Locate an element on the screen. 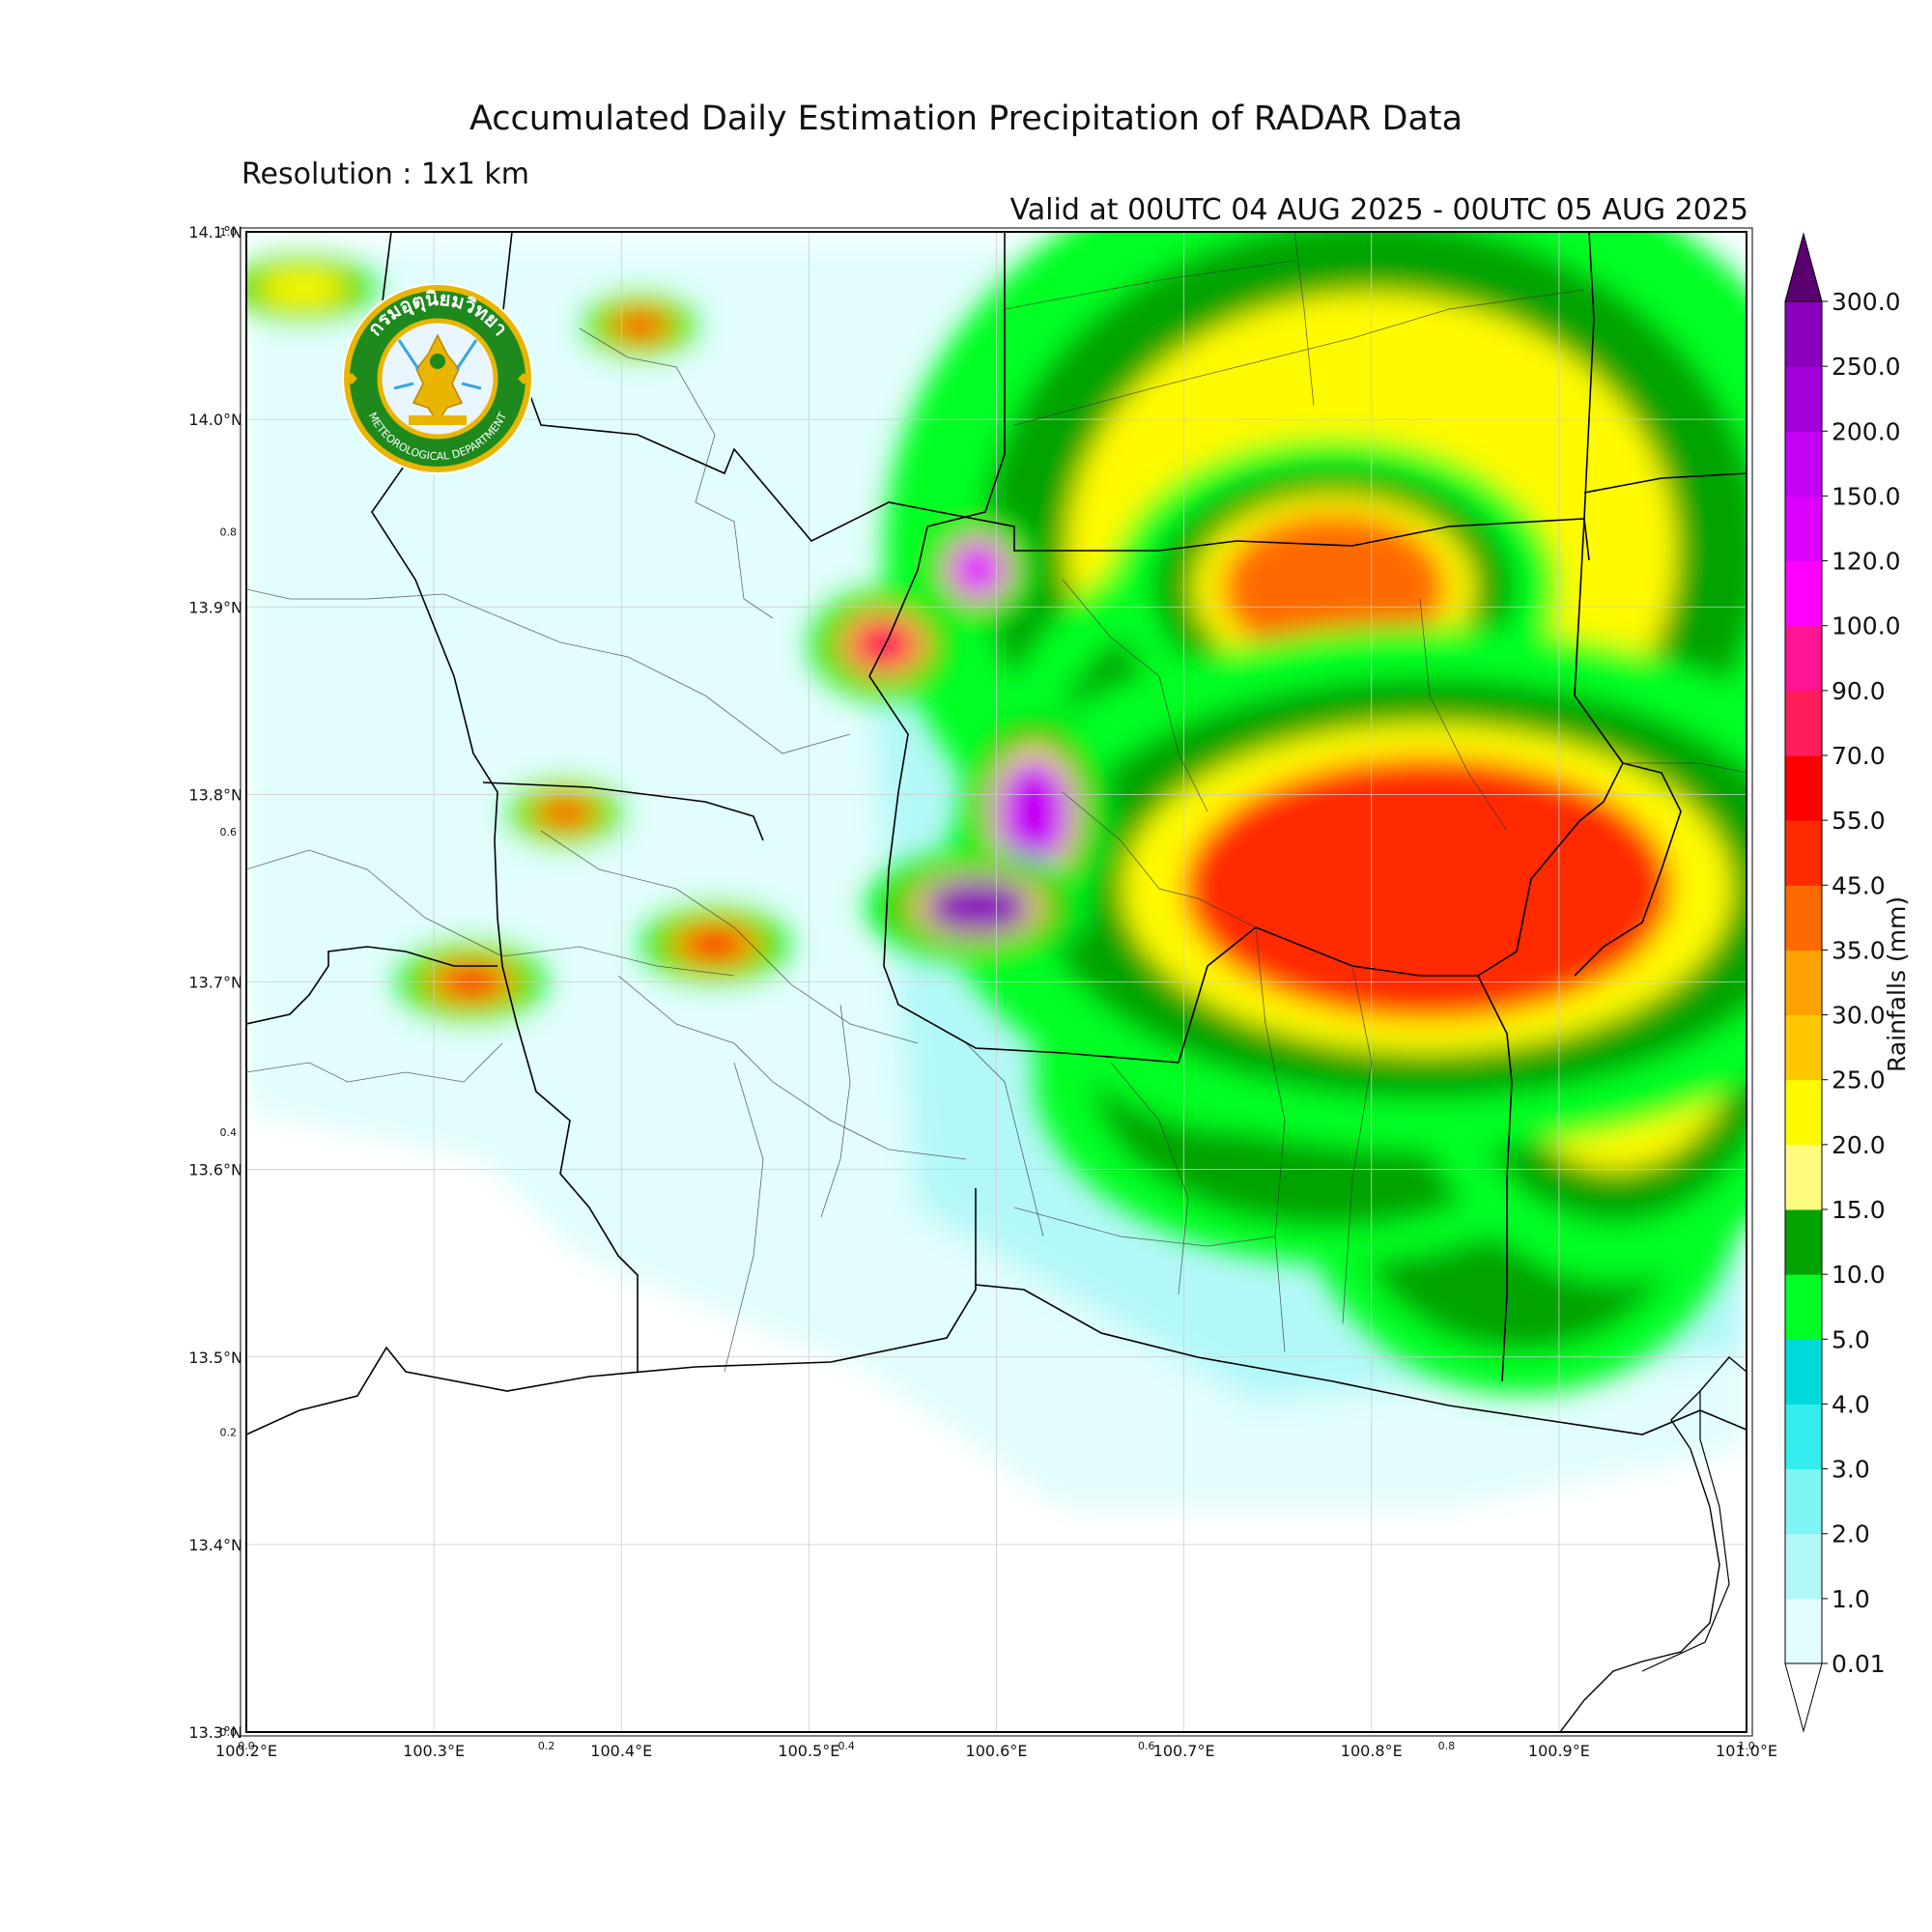 The height and width of the screenshot is (1932, 1932). lat-tick-label: 13.7°N is located at coordinates (215, 983).